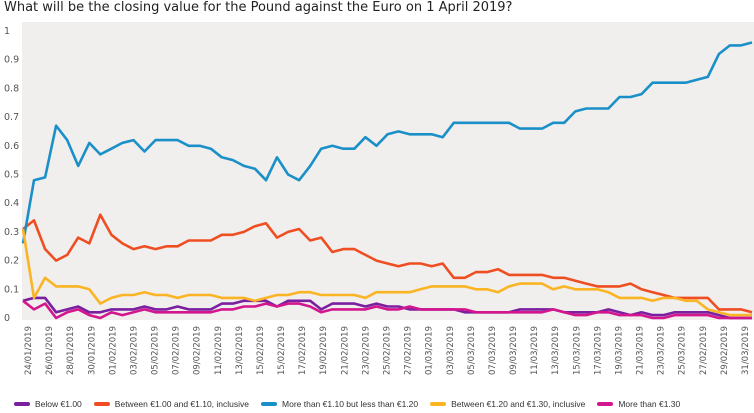 This screenshot has width=754, height=413. I want to click on legend-item: Below €1.00, so click(48, 404).